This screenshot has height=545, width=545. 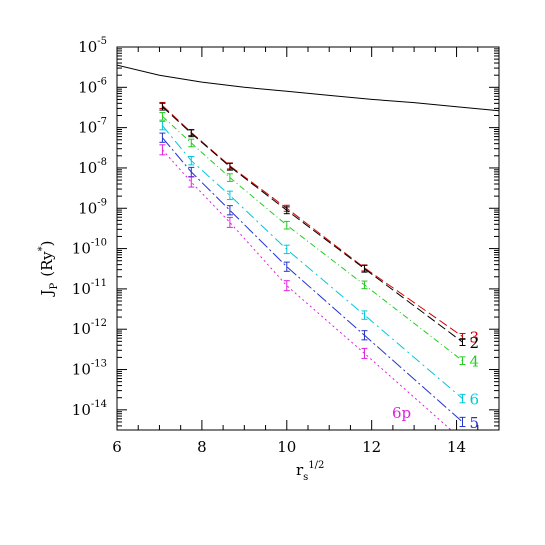 What do you see at coordinates (435, 379) in the screenshot?
I see `series-labels: 324 6 5 6p` at bounding box center [435, 379].